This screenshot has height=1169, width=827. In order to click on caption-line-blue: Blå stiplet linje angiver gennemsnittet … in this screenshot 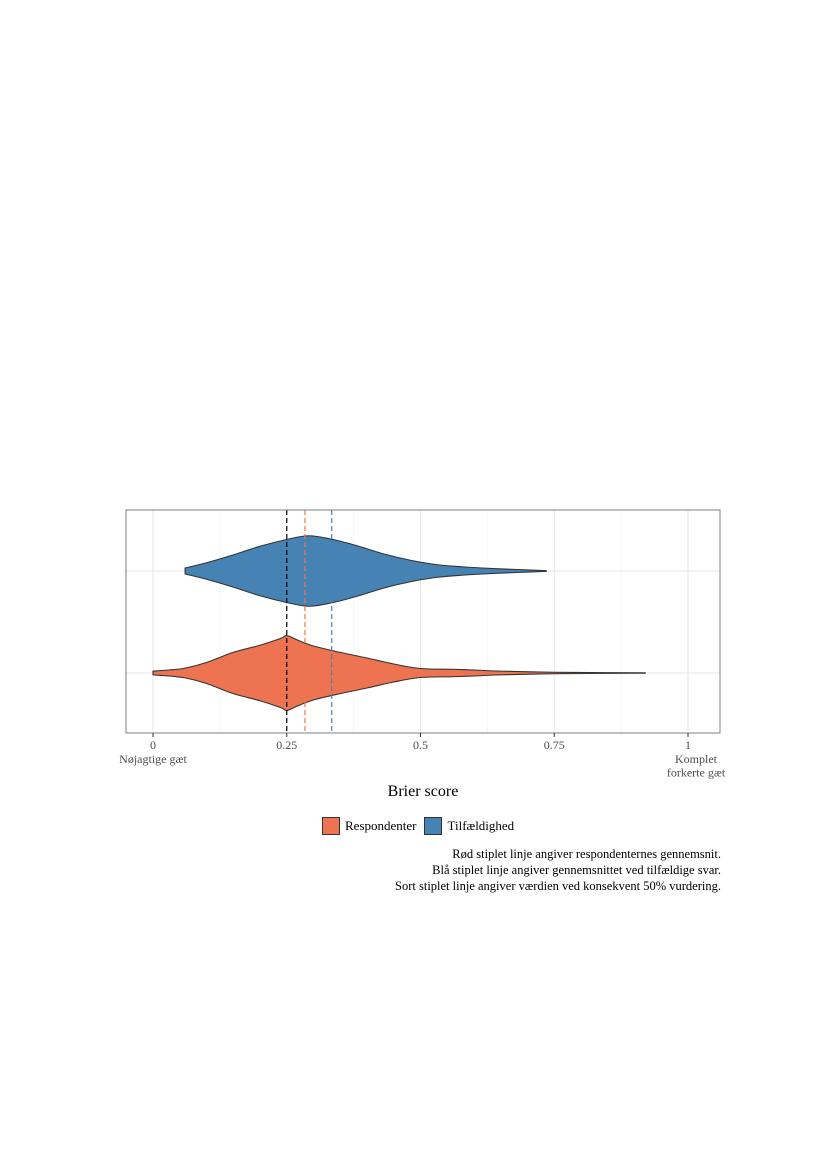, I will do `click(576, 870)`.